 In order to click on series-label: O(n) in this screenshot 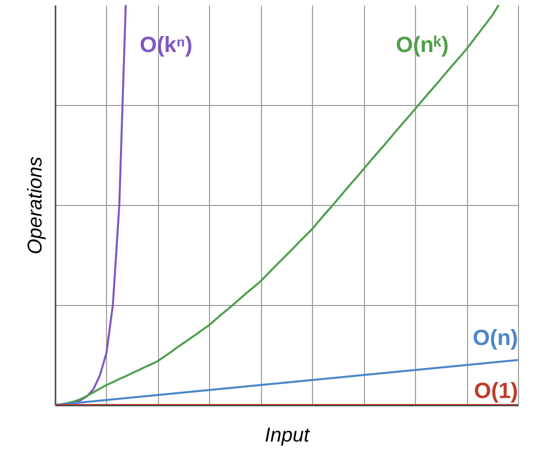, I will do `click(495, 337)`.